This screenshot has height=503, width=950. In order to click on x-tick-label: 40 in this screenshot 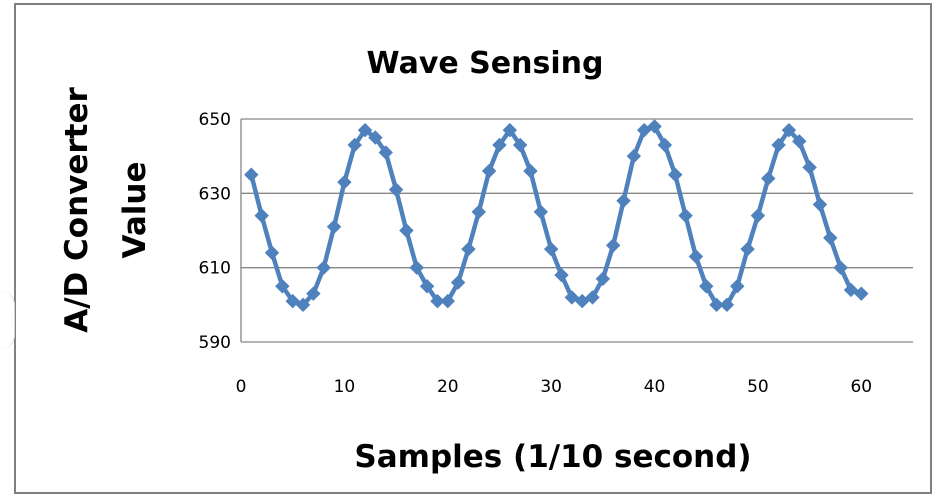, I will do `click(655, 387)`.